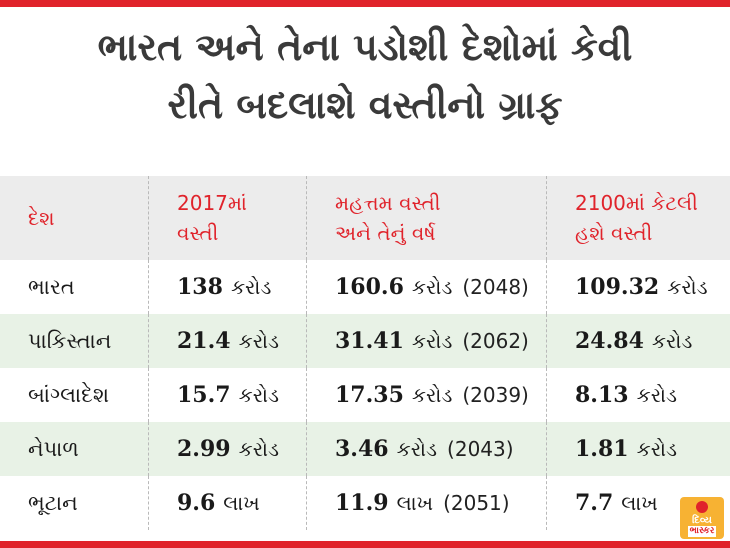 This screenshot has height=548, width=730. What do you see at coordinates (51, 286) in the screenshot?
I see `country-cell: ભારત` at bounding box center [51, 286].